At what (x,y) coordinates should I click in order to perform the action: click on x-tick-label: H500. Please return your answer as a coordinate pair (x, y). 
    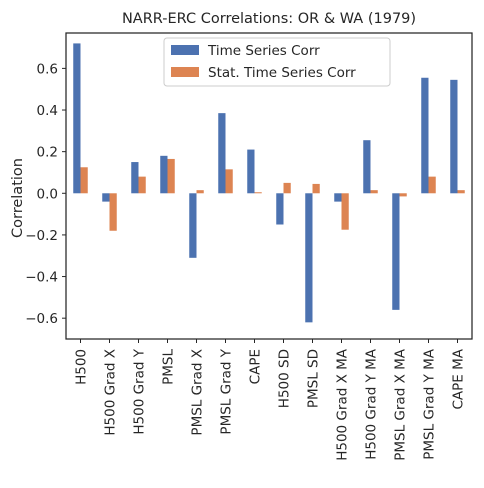
    Looking at the image, I should click on (82, 367).